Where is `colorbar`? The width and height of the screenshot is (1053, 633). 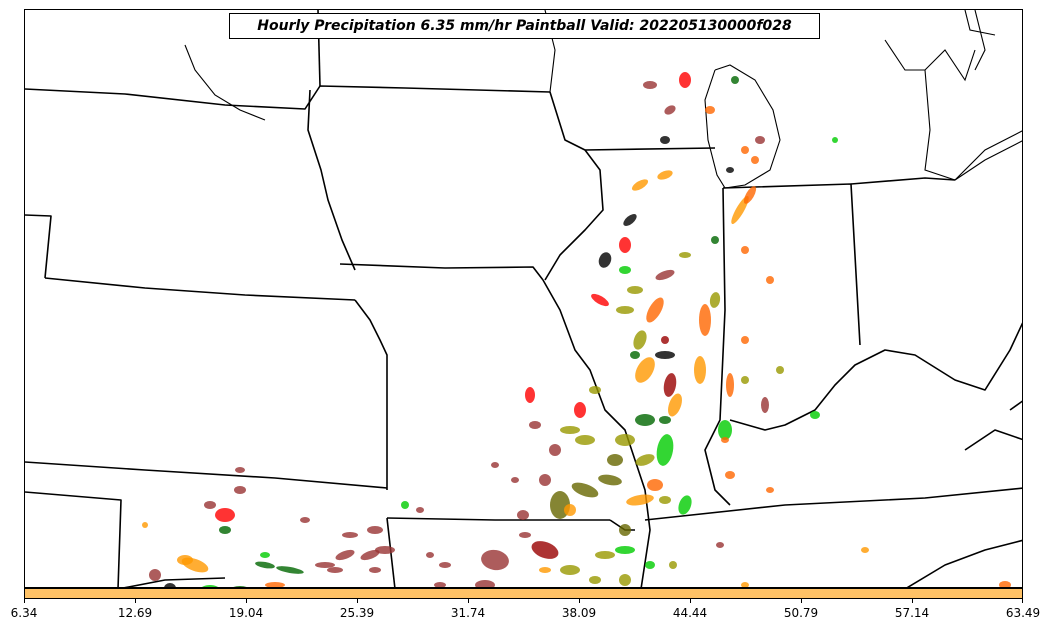 colorbar is located at coordinates (523, 593).